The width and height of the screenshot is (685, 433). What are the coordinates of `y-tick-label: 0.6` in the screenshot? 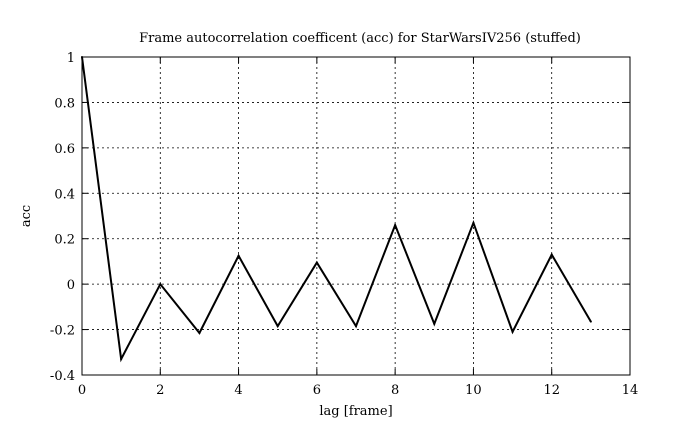 It's located at (64, 149).